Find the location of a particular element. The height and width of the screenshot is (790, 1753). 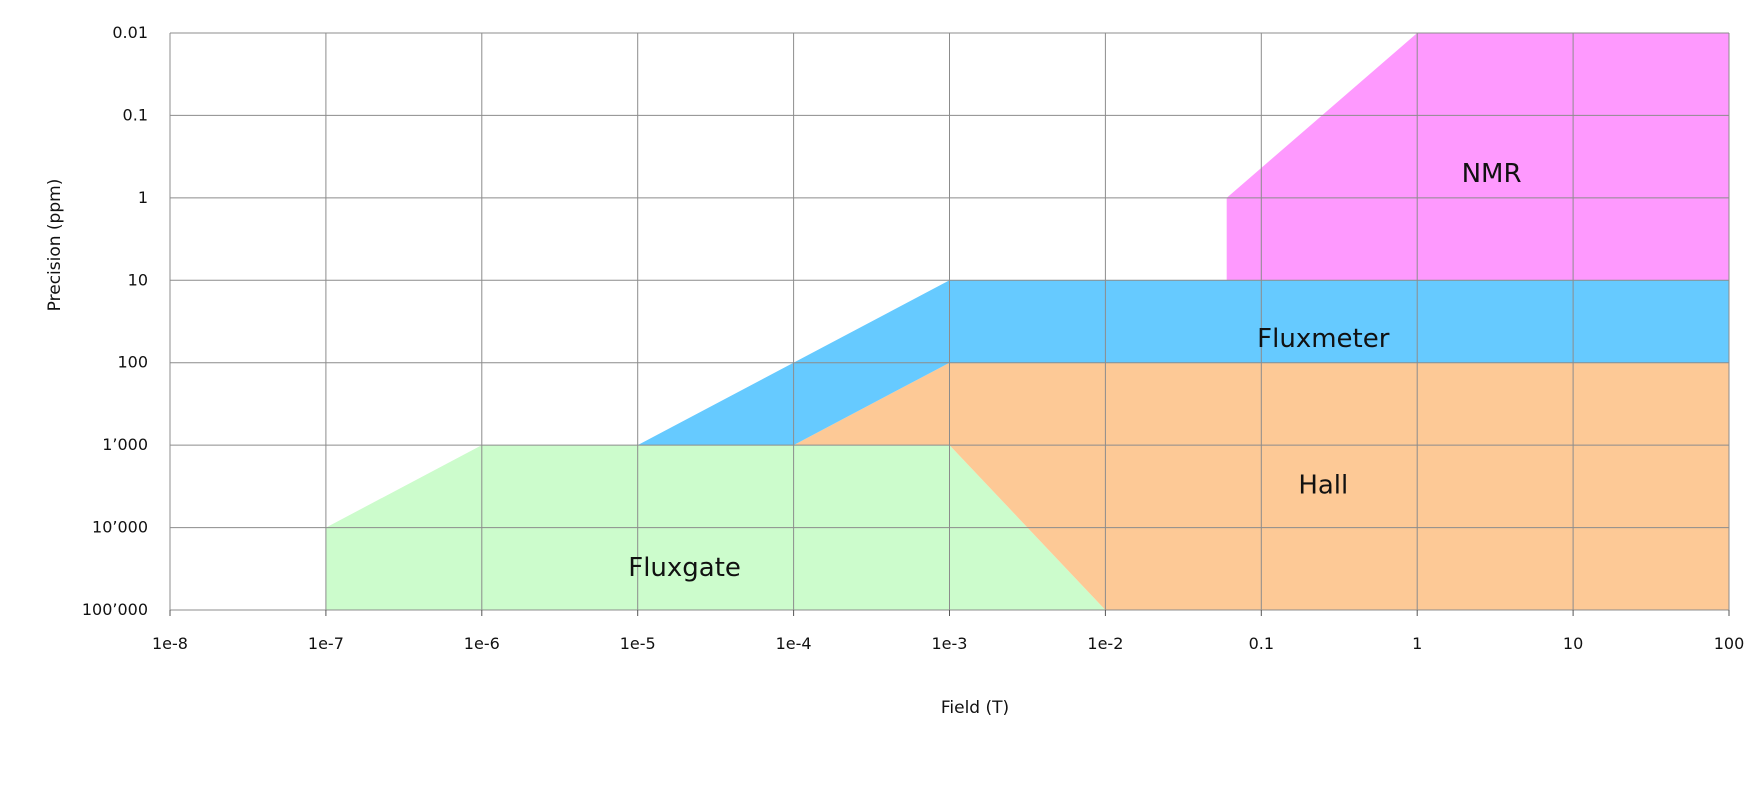

y-tick-label: 10 is located at coordinates (138, 279).